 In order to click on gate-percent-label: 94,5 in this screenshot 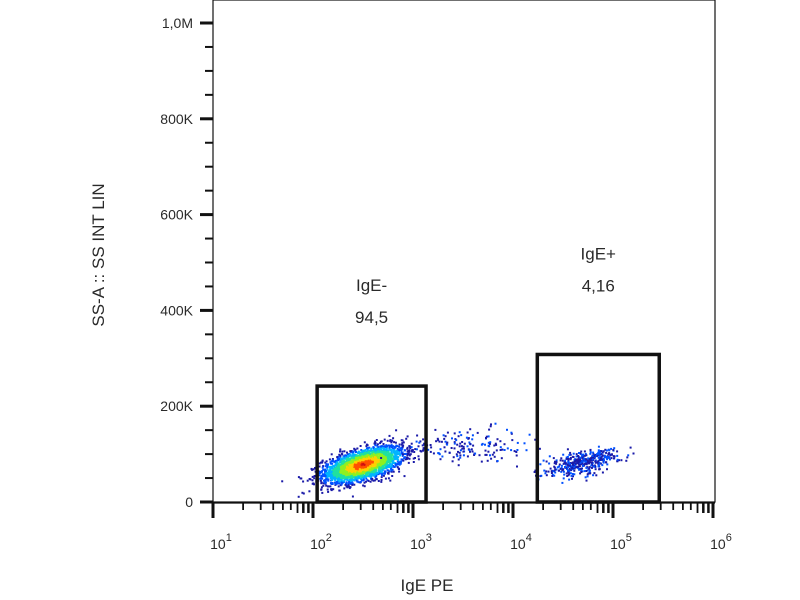, I will do `click(371, 317)`.